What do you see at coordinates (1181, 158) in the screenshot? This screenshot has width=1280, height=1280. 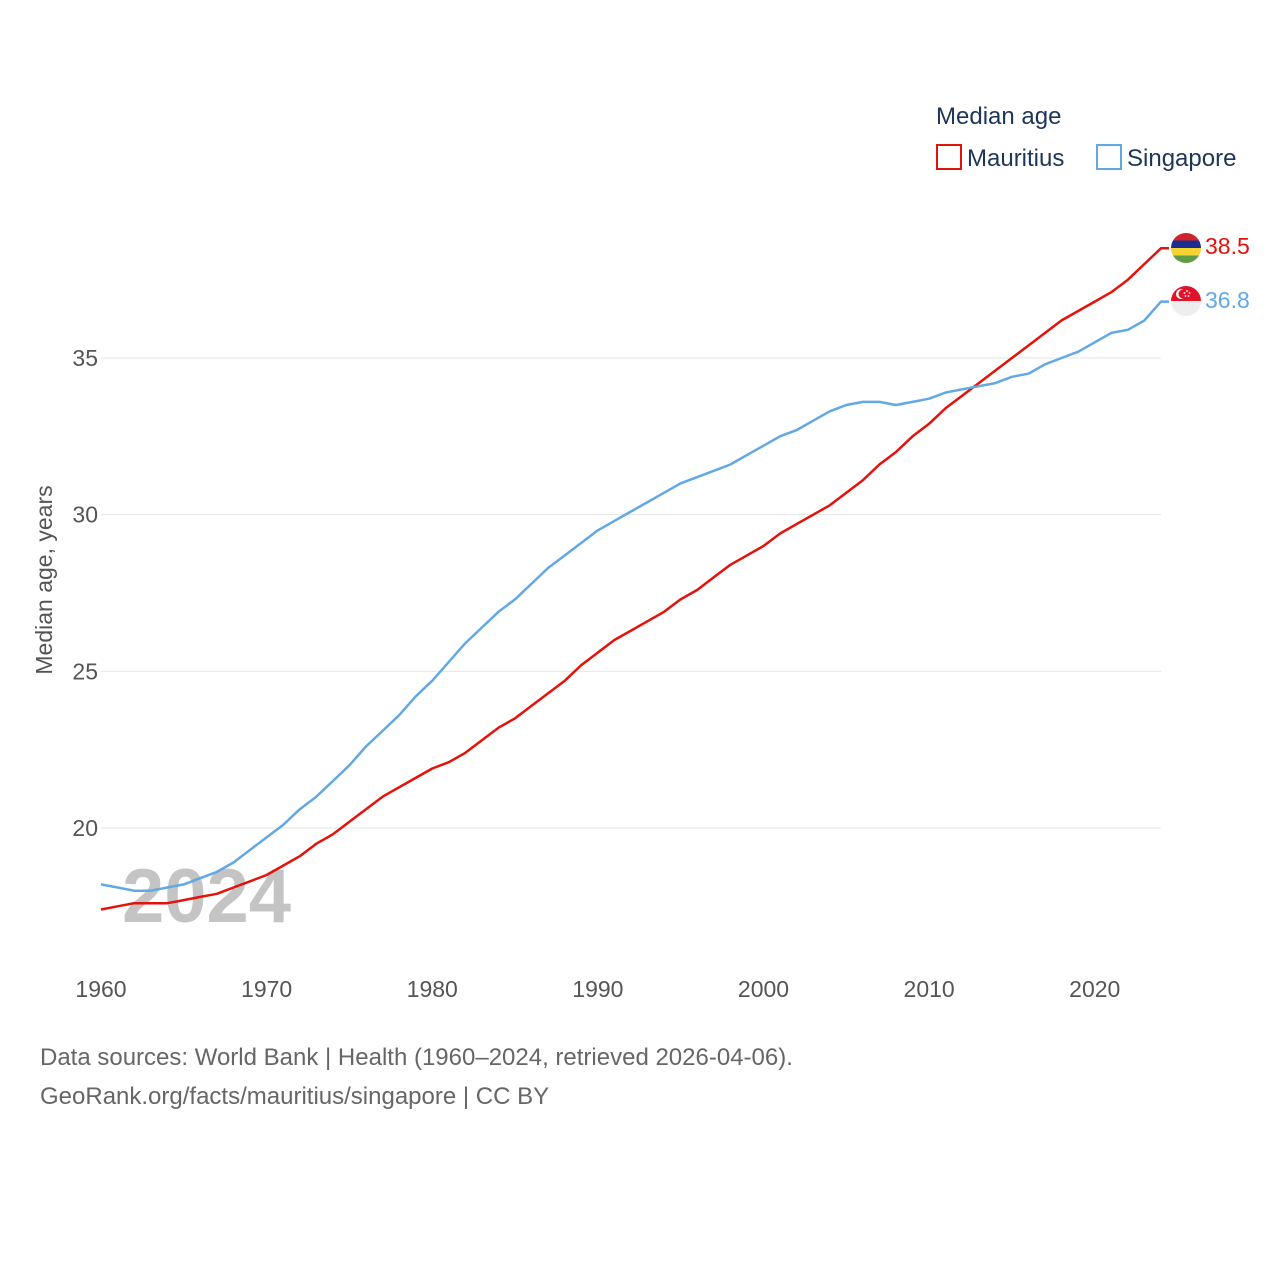 I see `legend-label-singapore: Singapore` at bounding box center [1181, 158].